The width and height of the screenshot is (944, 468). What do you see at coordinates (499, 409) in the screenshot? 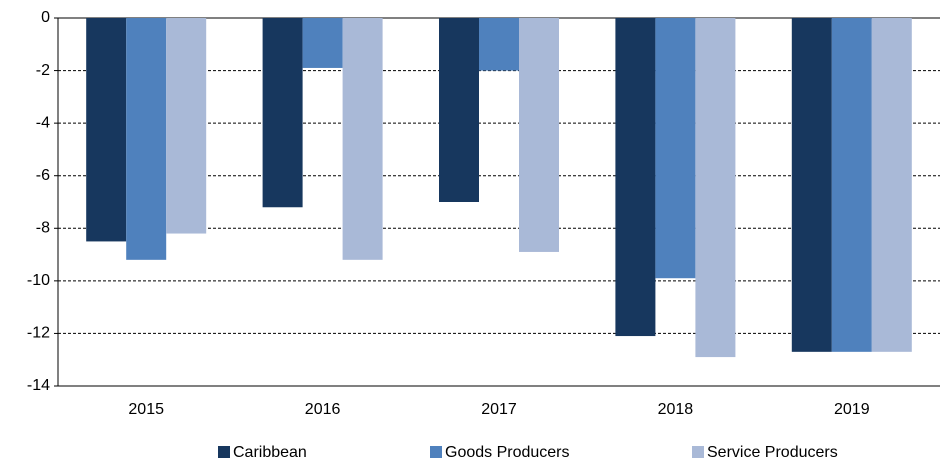
I see `x-tick-label: 2017` at bounding box center [499, 409].